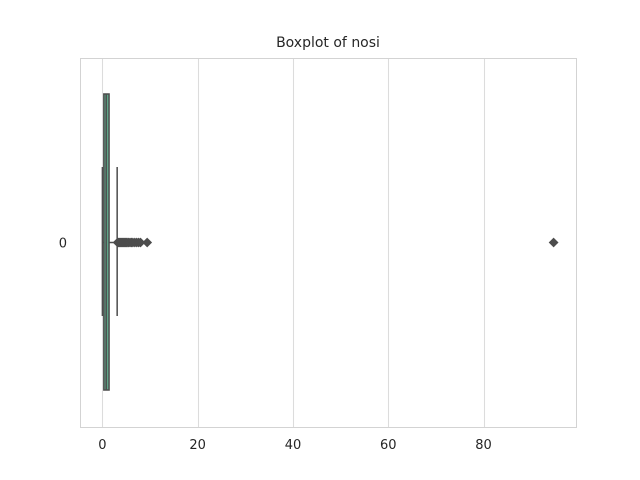 This screenshot has height=480, width=640. I want to click on x-tick-label: 80, so click(483, 445).